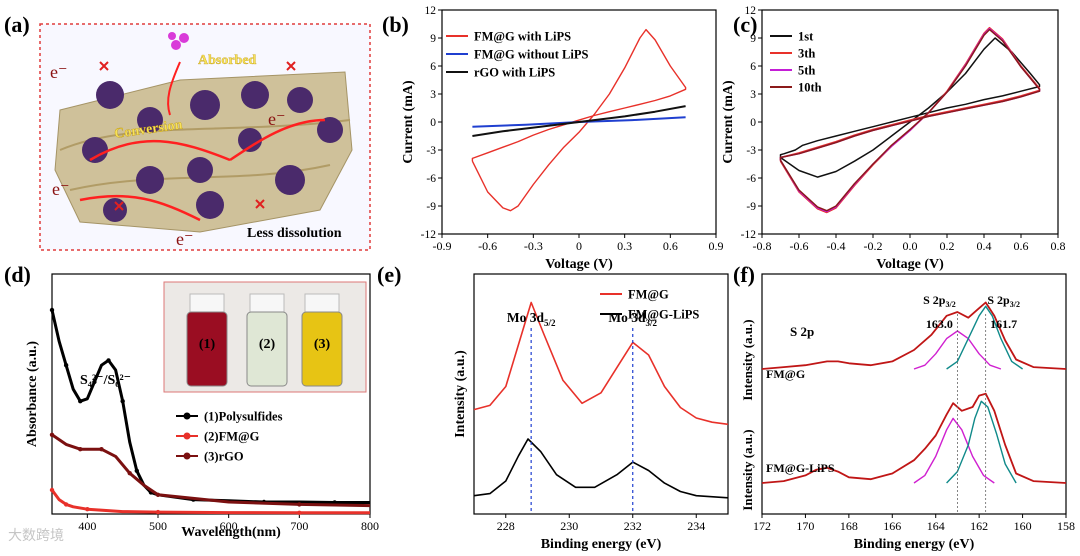  What do you see at coordinates (579, 246) in the screenshot?
I see `x-tick-label: 0` at bounding box center [579, 246].